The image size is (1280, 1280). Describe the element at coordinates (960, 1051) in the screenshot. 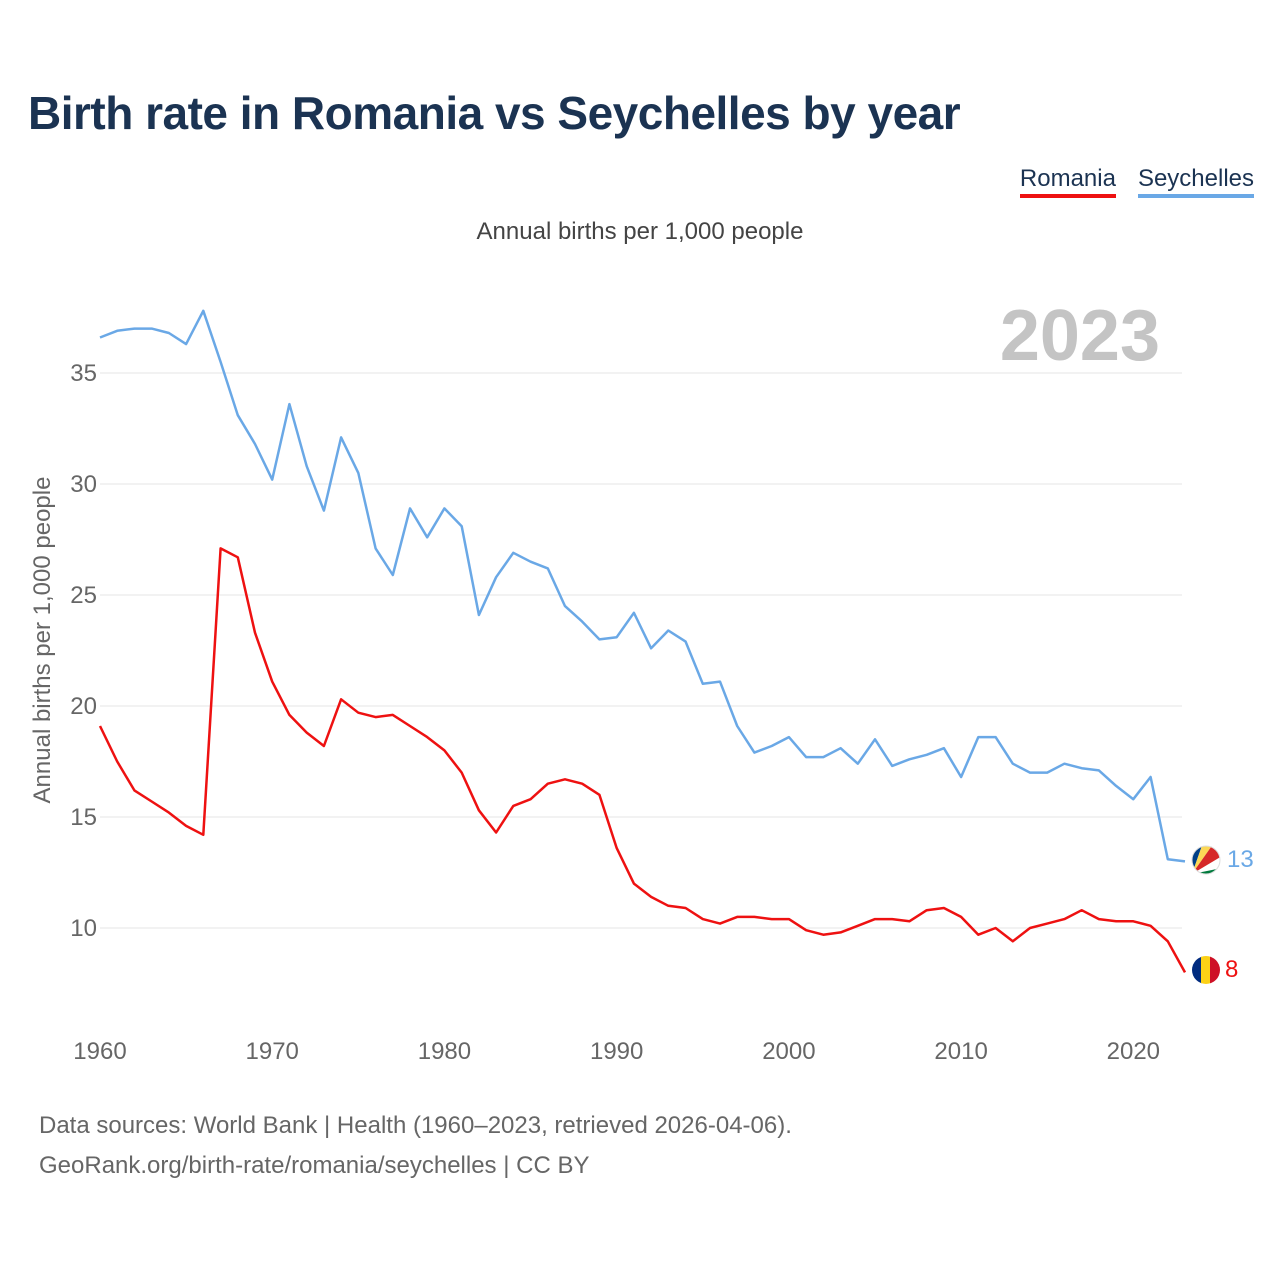

I see `x-tick-label: 2010` at that location.